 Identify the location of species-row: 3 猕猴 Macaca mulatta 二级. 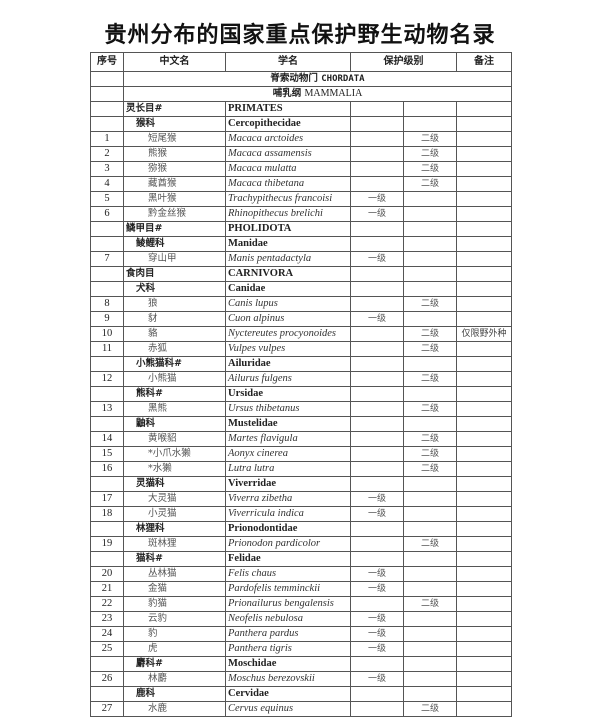
(301, 169).